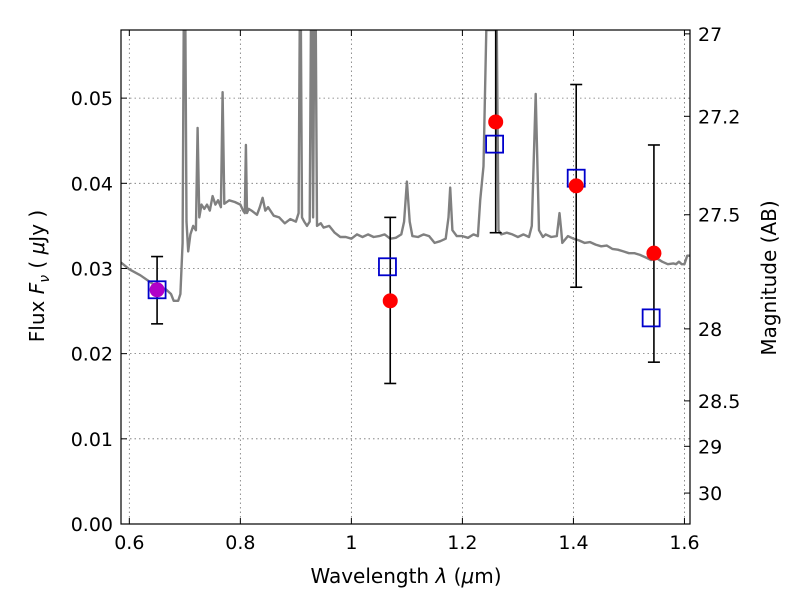 The image size is (800, 600). What do you see at coordinates (710, 330) in the screenshot?
I see `mag-tick-label: 28` at bounding box center [710, 330].